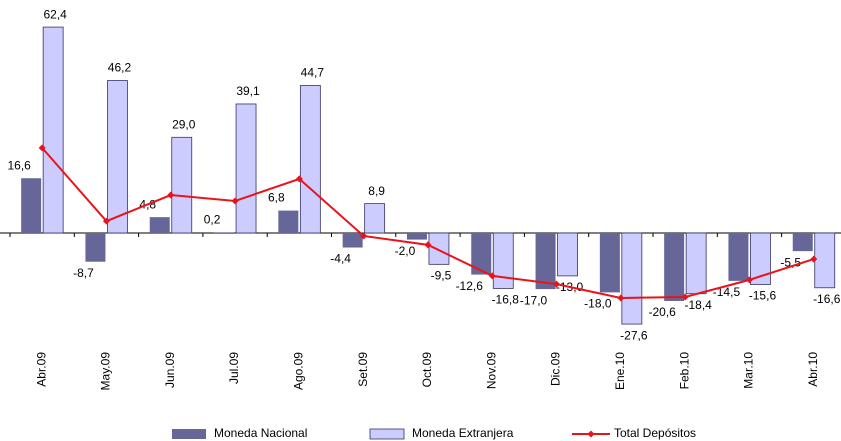 This screenshot has width=841, height=441. I want to click on data-label: -16,6, so click(827, 299).